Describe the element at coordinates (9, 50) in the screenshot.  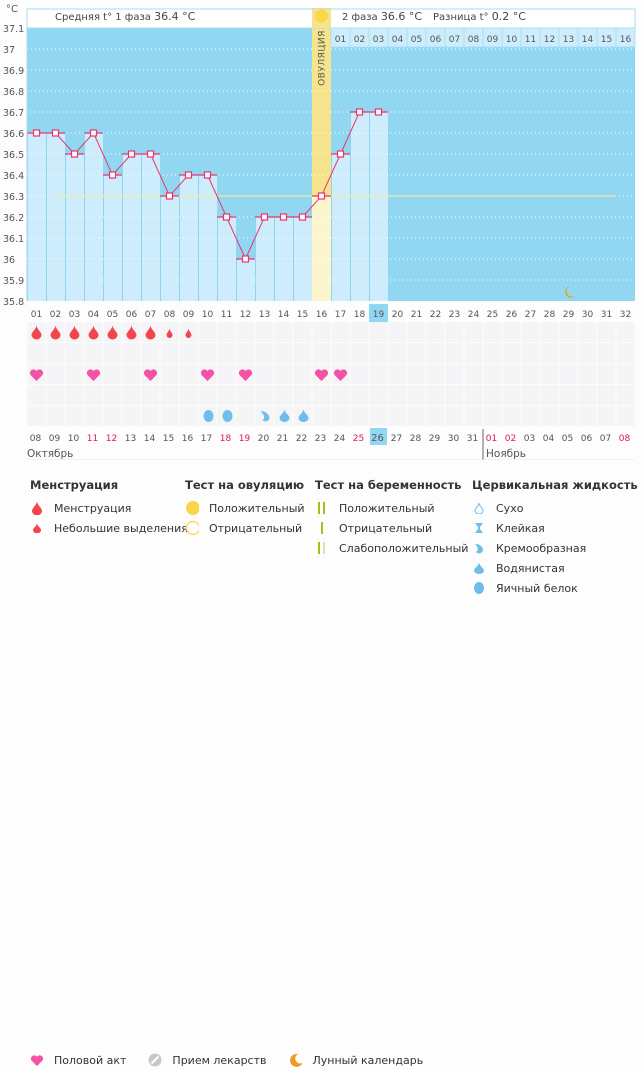
I see `y-tick-label: 37` at that location.